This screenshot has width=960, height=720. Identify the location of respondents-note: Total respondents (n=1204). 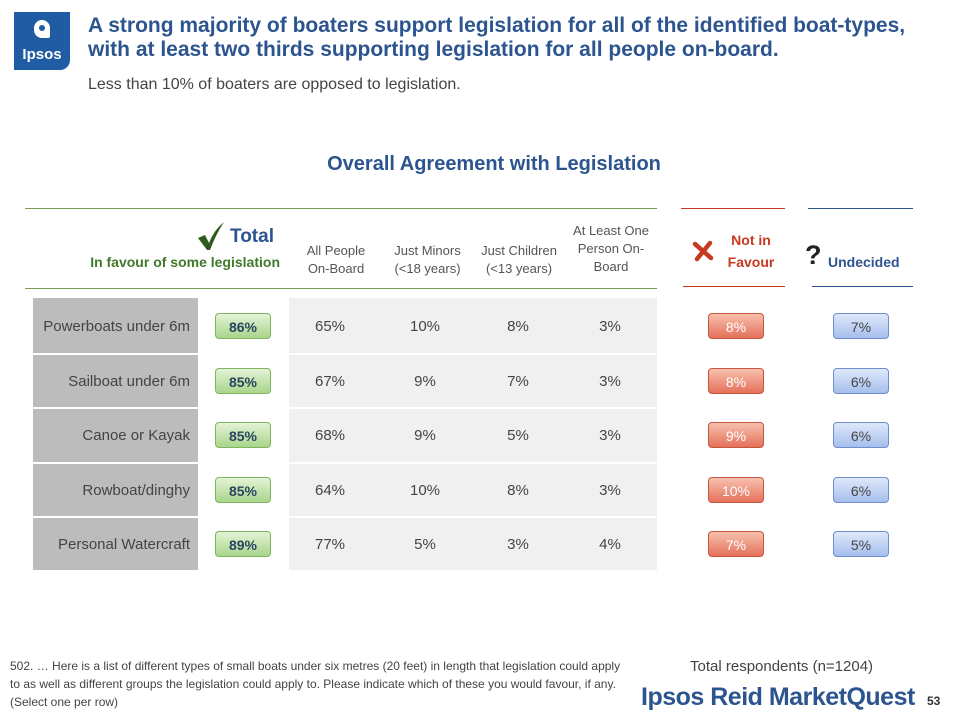
(782, 666).